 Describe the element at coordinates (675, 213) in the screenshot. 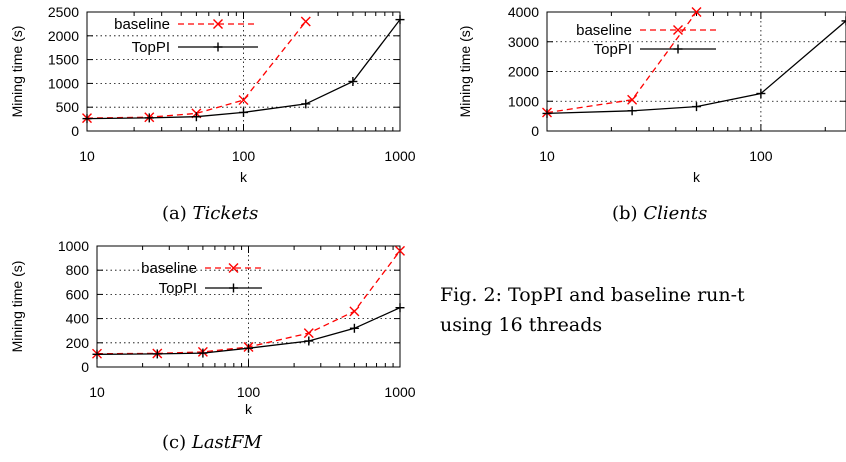

I see `caption-name: Clients` at that location.